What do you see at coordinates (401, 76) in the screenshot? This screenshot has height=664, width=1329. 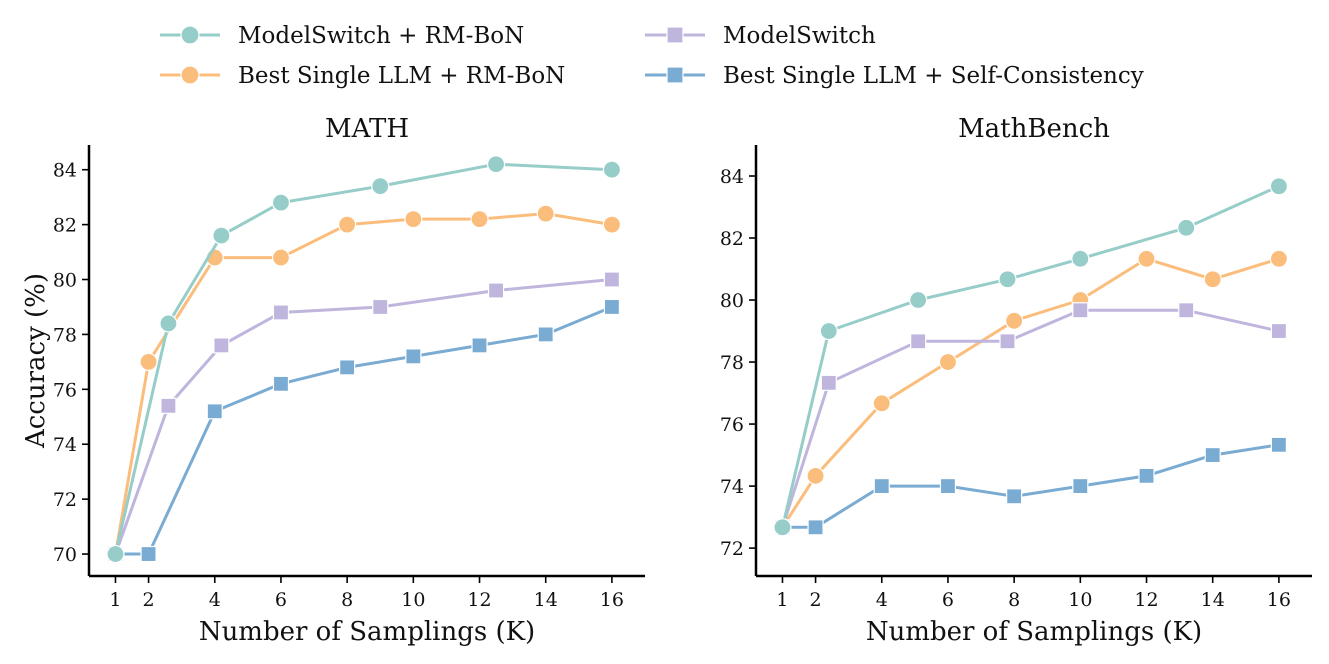 I see `legend-label: Best Single LLM + RM-BoN` at bounding box center [401, 76].